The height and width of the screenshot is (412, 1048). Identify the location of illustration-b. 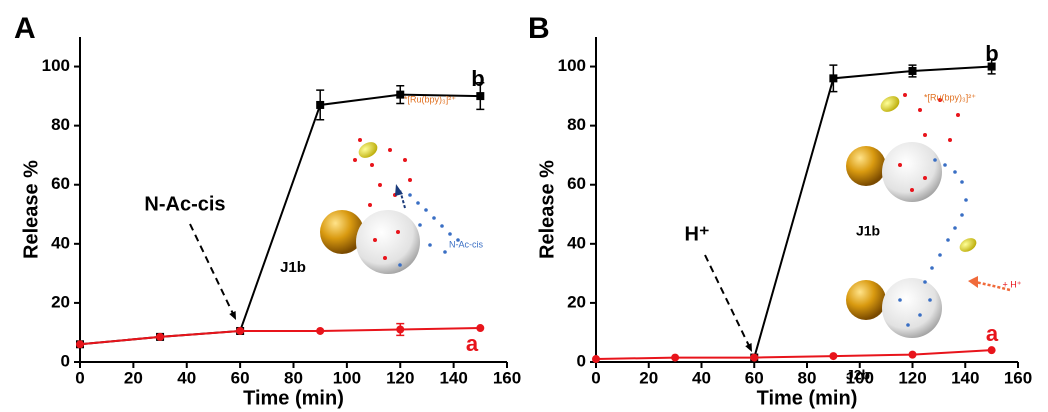
(928, 215).